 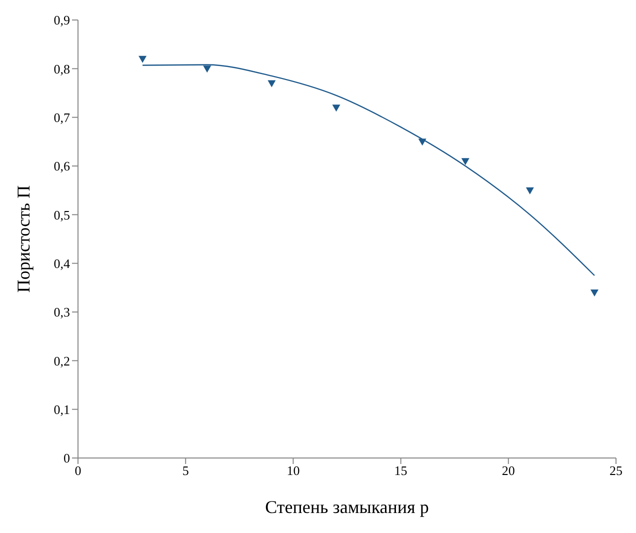 I want to click on x-tick-label: 25, so click(x=616, y=470).